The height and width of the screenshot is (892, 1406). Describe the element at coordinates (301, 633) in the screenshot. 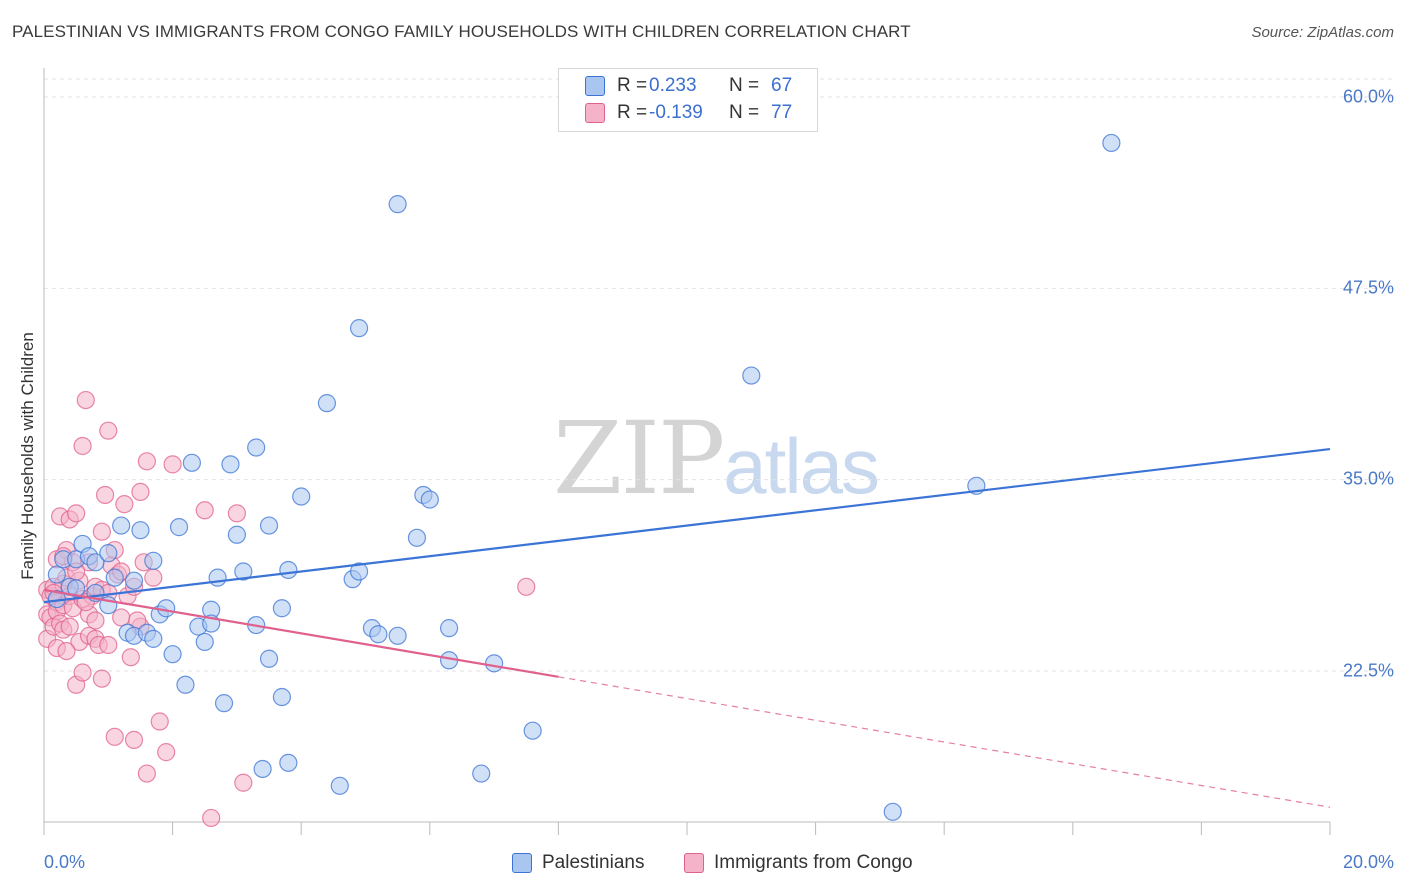

I see `congo-trend-line` at that location.